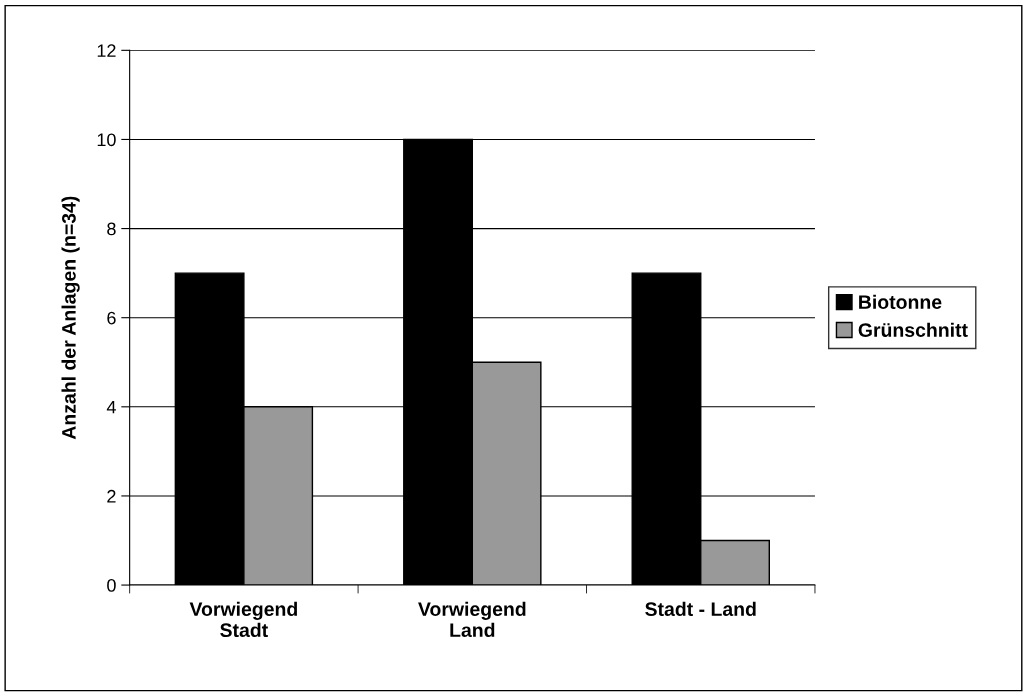 Image resolution: width=1029 pixels, height=699 pixels. I want to click on y-tick-label: 10, so click(106, 140).